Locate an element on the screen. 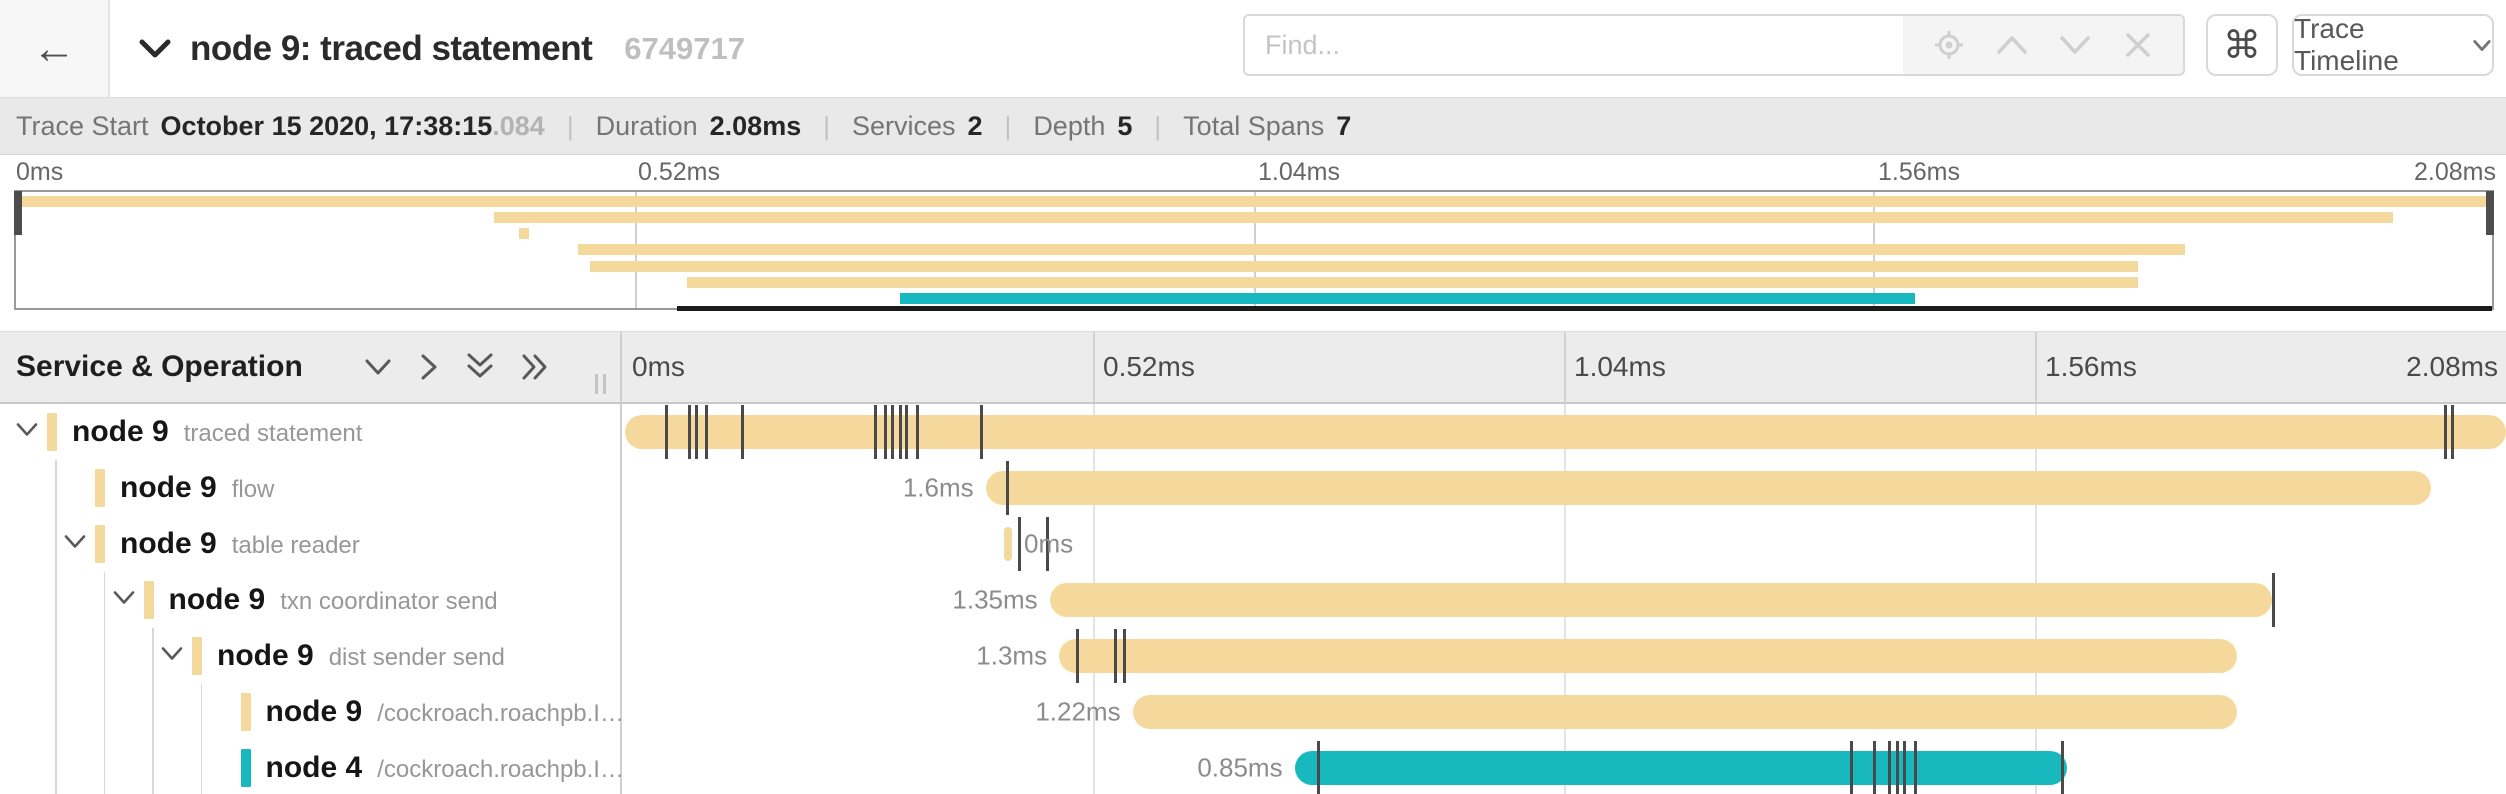  operation-name: flow is located at coordinates (253, 489).